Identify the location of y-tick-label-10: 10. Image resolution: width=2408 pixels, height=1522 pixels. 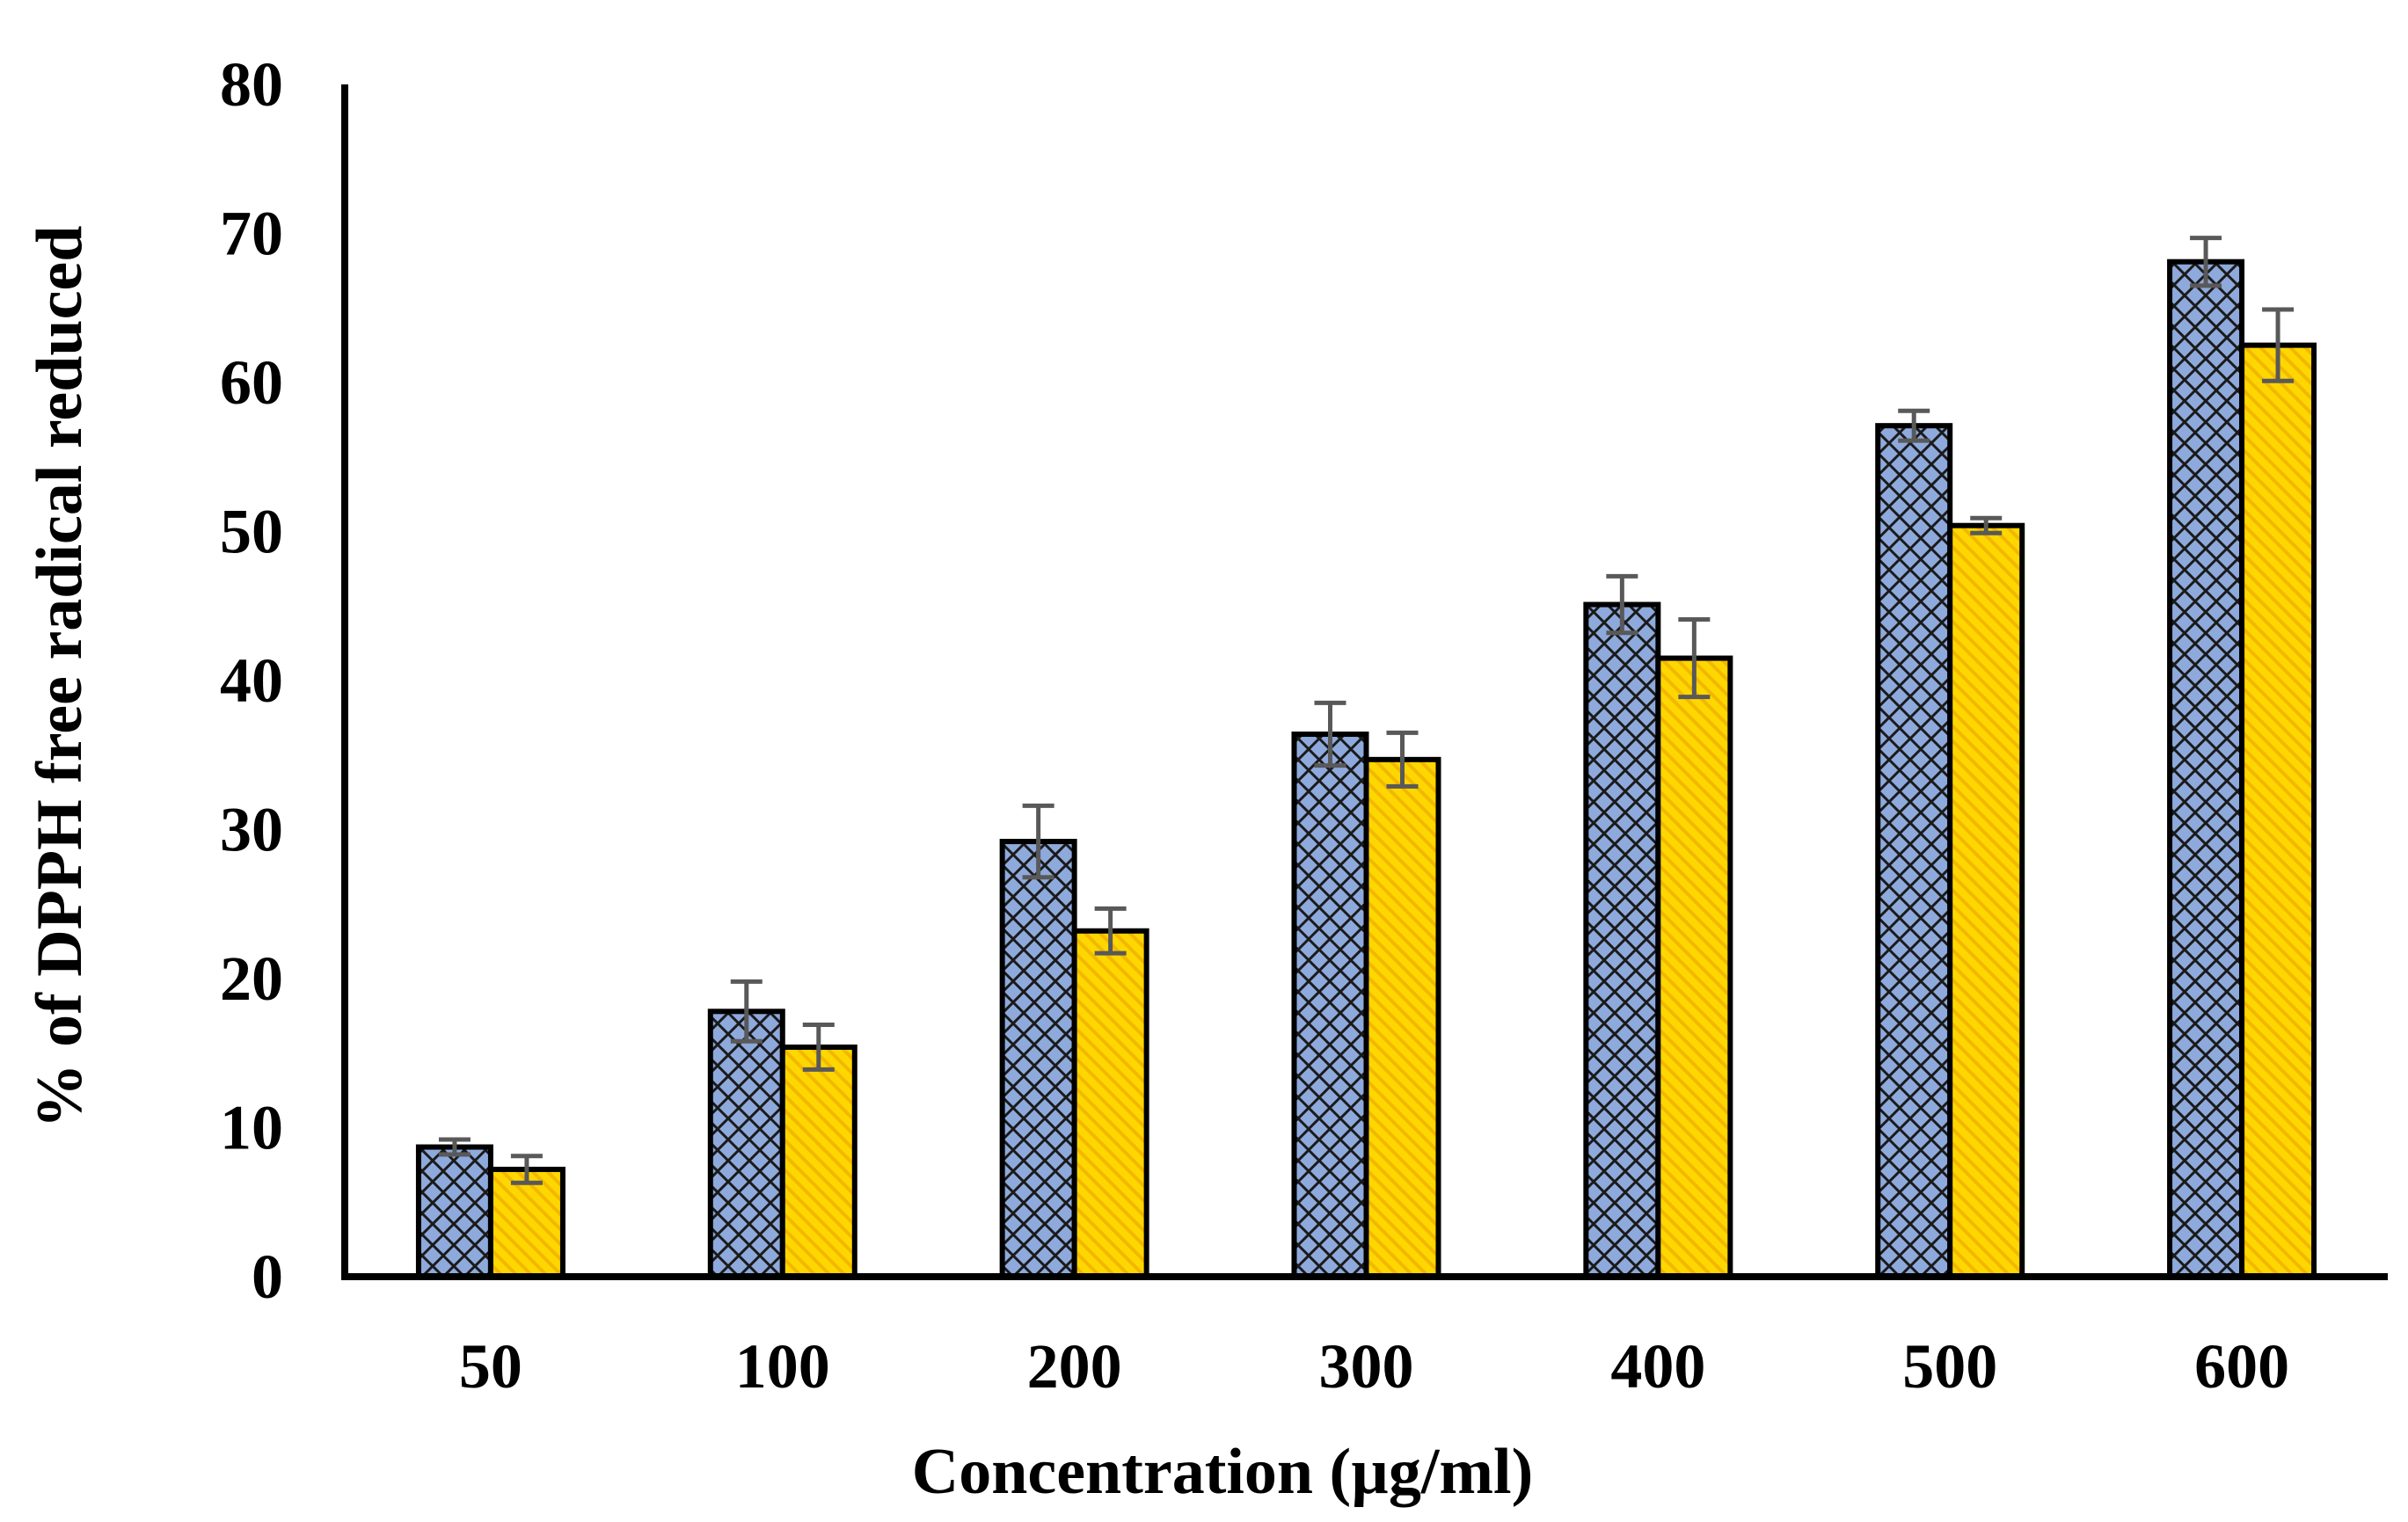
(251, 1128).